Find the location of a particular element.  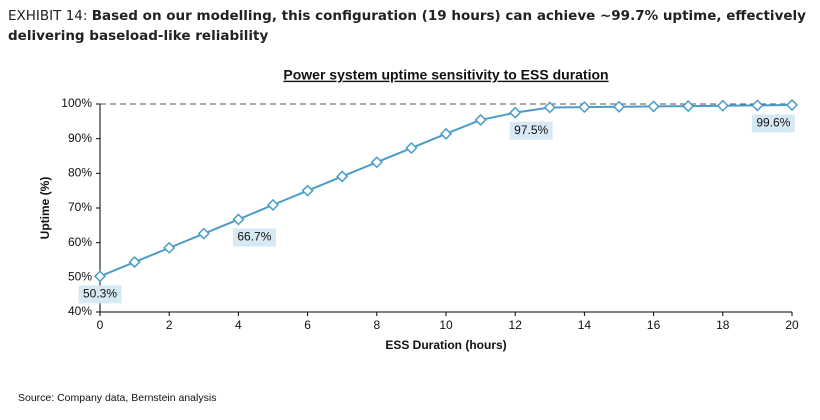

data-label: 99.6% is located at coordinates (773, 123).